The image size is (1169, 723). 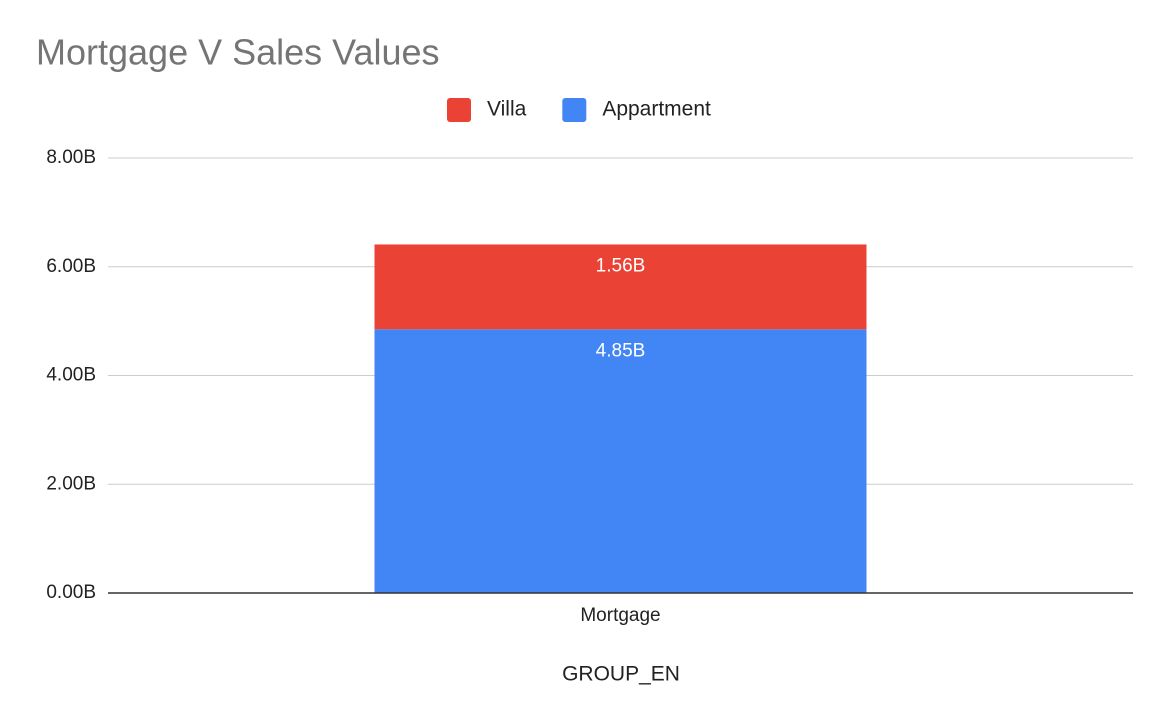 I want to click on legend-label: Appartment, so click(x=656, y=109).